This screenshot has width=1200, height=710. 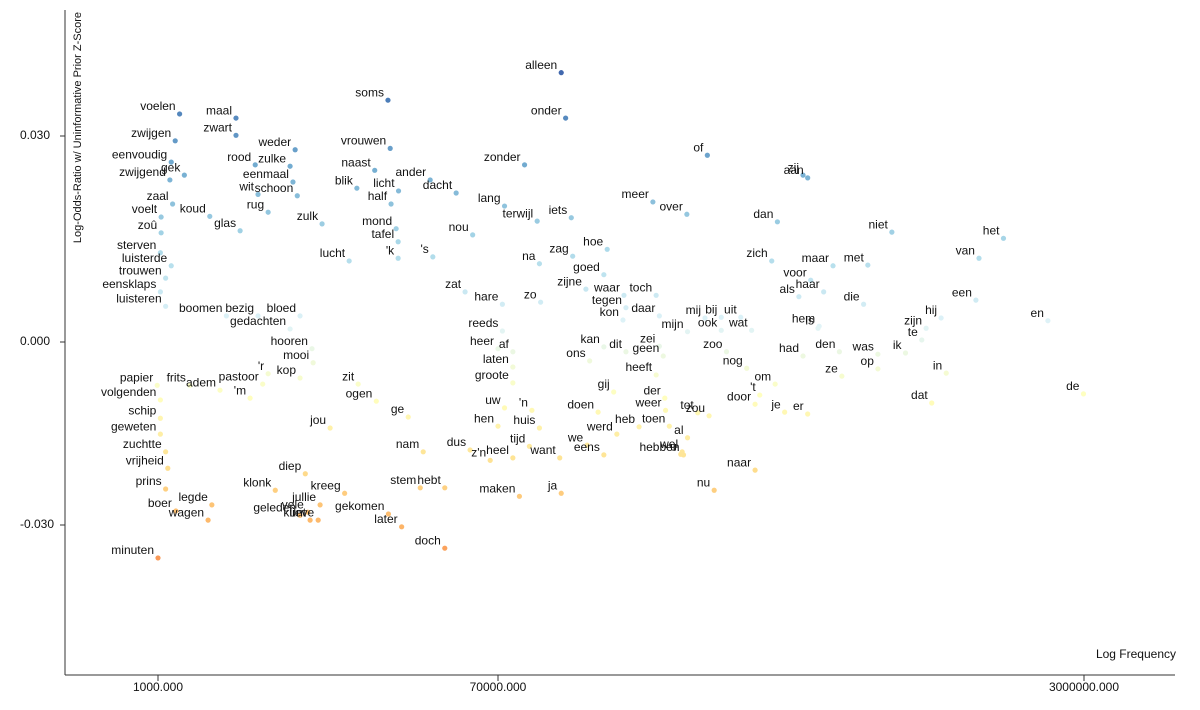 What do you see at coordinates (825, 344) in the screenshot?
I see `point-label: den` at bounding box center [825, 344].